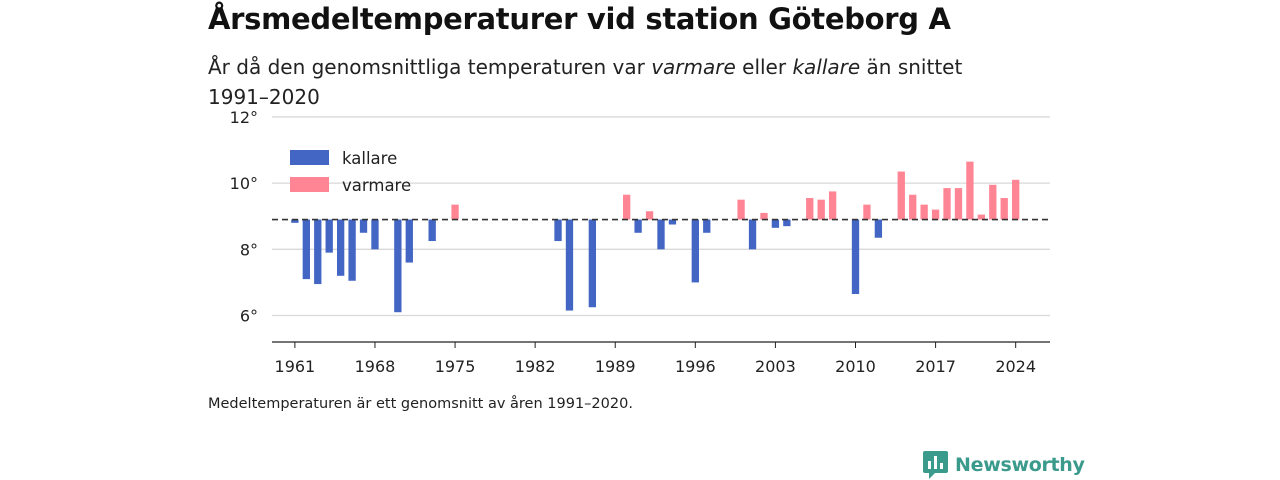  I want to click on subtitle-emphasis-kallare: kallare, so click(826, 67).